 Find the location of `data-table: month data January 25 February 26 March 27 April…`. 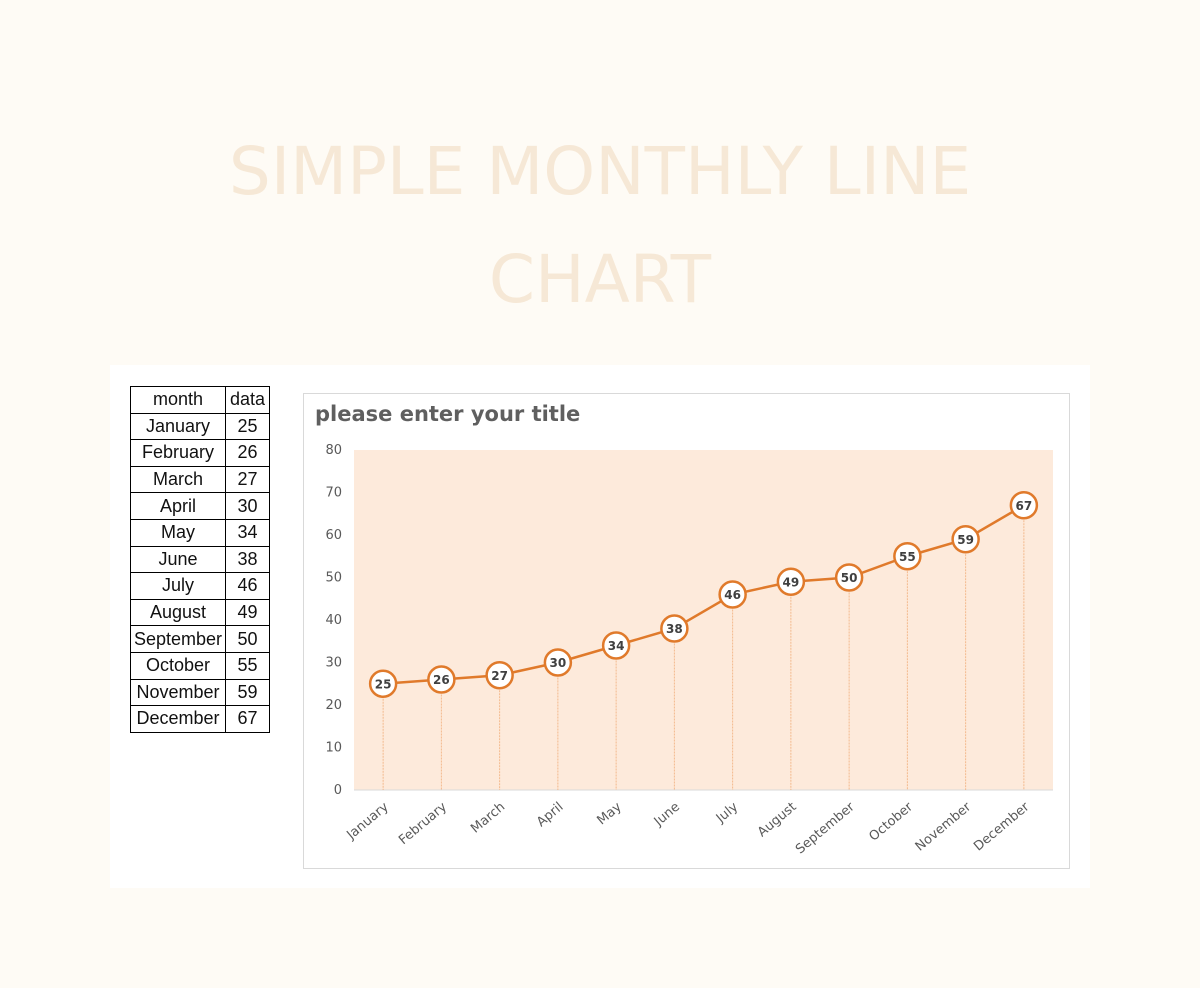

data-table: month data January 25 February 26 March 27 April… is located at coordinates (200, 559).